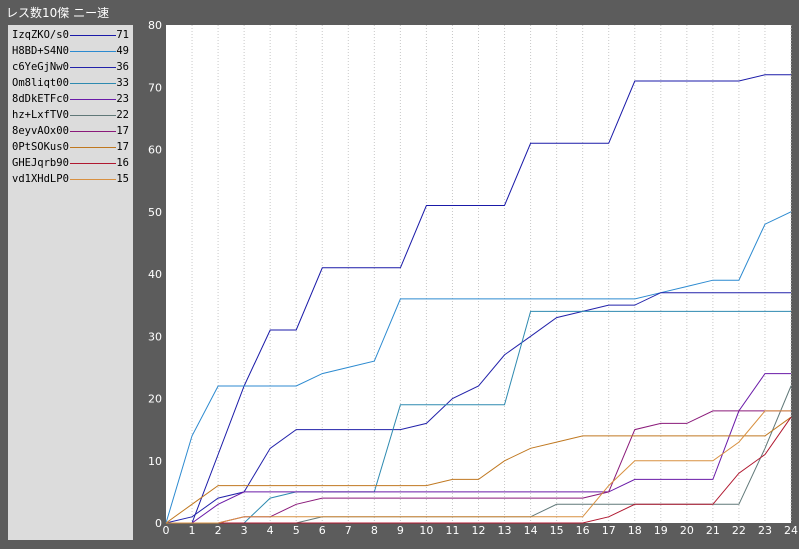 This screenshot has width=799, height=549. I want to click on x-tick-label: 11, so click(452, 530).